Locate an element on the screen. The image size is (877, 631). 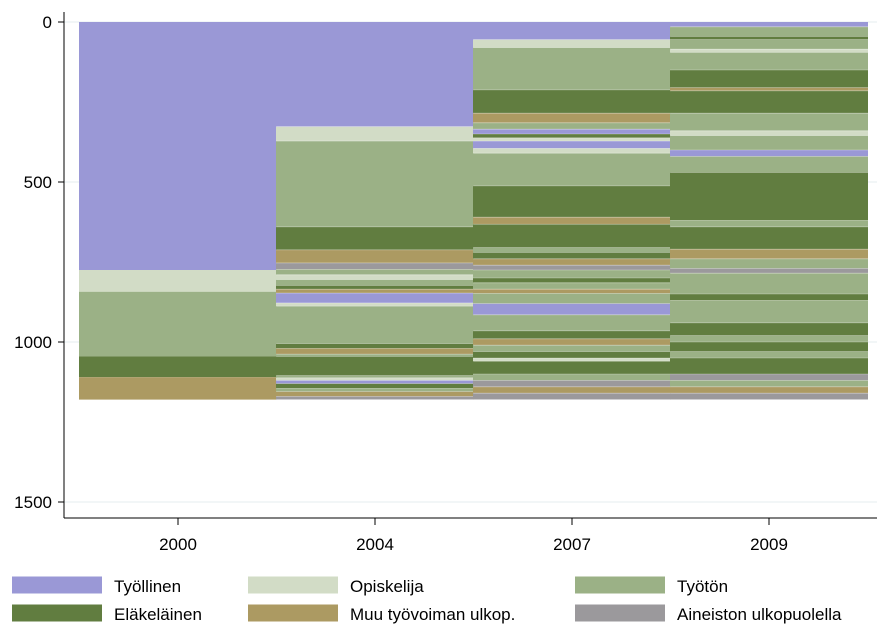
legend-item: Työllinen is located at coordinates (96, 586).